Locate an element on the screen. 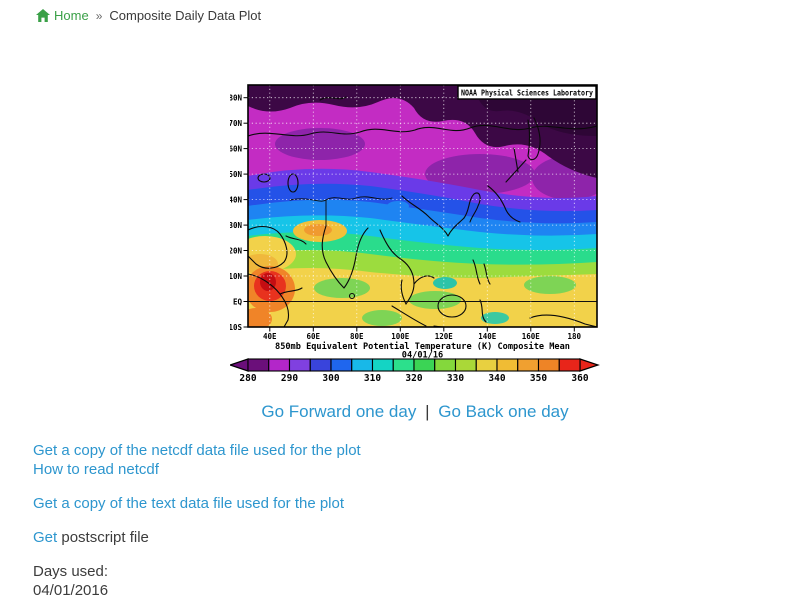  colorbar-below-min-arrow is located at coordinates (239, 365).